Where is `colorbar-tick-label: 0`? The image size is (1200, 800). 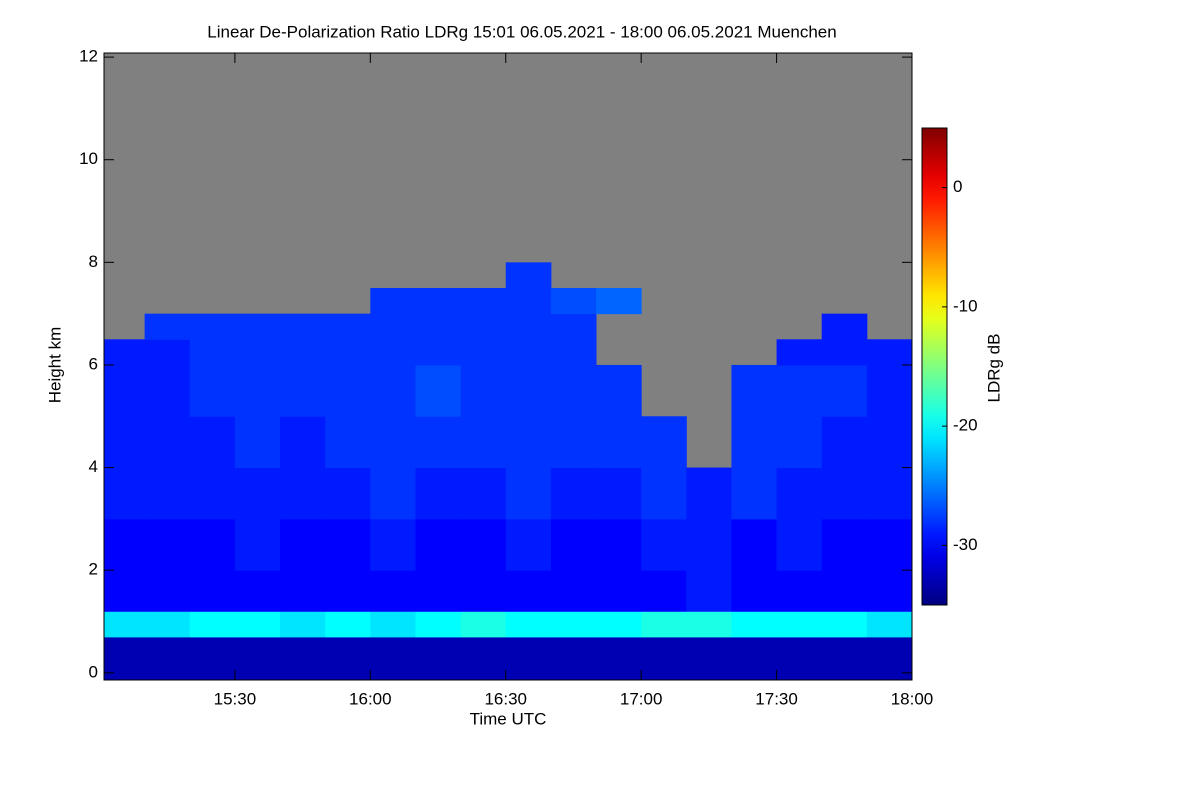
colorbar-tick-label: 0 is located at coordinates (957, 186).